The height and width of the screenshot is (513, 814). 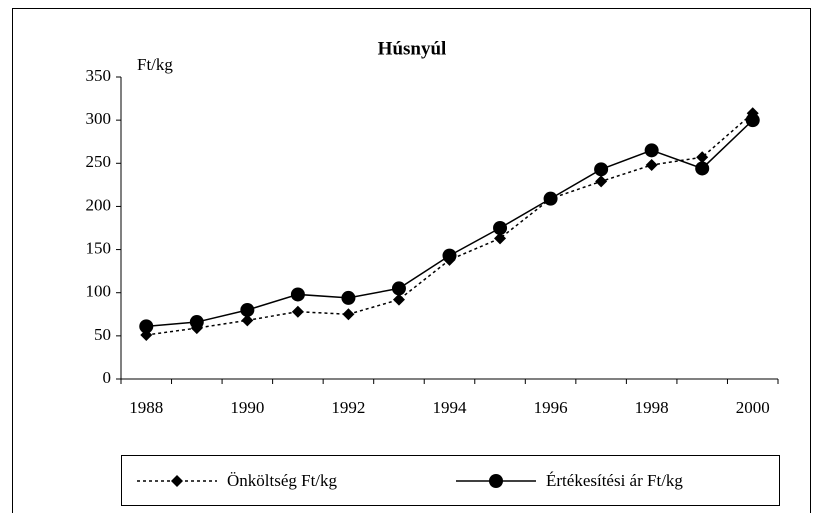 What do you see at coordinates (99, 161) in the screenshot?
I see `y-tick-label: 250` at bounding box center [99, 161].